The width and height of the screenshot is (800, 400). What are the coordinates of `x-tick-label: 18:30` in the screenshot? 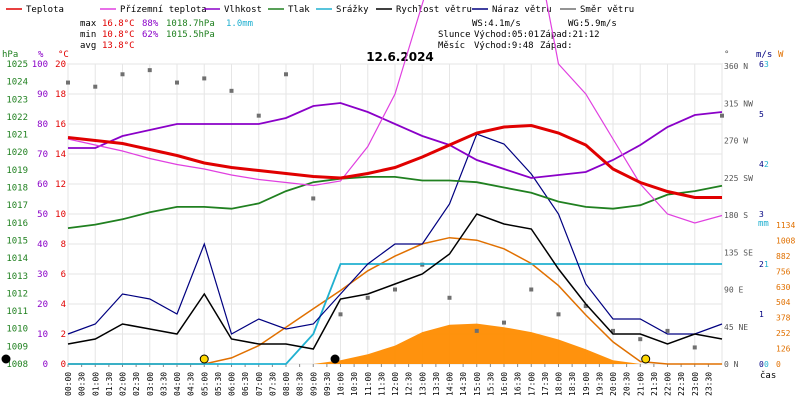 It's located at (572, 384).